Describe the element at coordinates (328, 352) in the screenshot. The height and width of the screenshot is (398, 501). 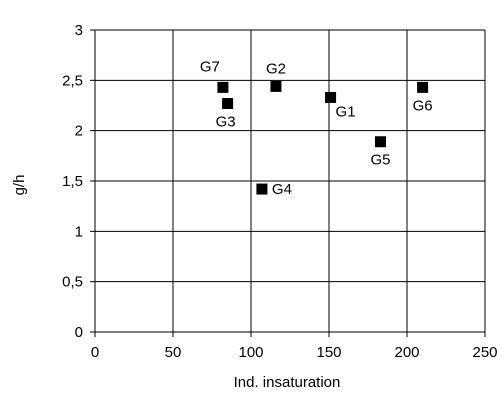
I see `x-tick-label: 150` at that location.